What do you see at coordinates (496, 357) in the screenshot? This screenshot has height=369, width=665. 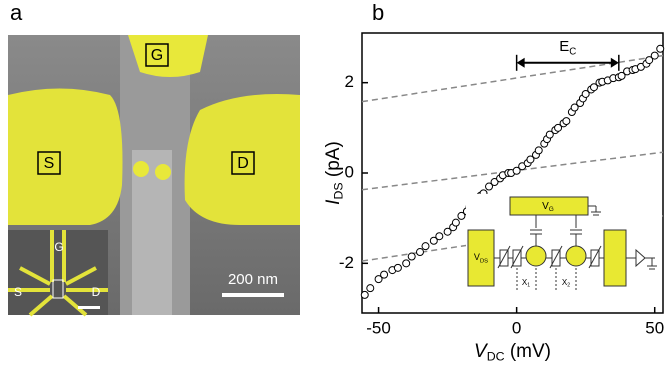 I see `x-axis-label-sub: DC` at bounding box center [496, 357].